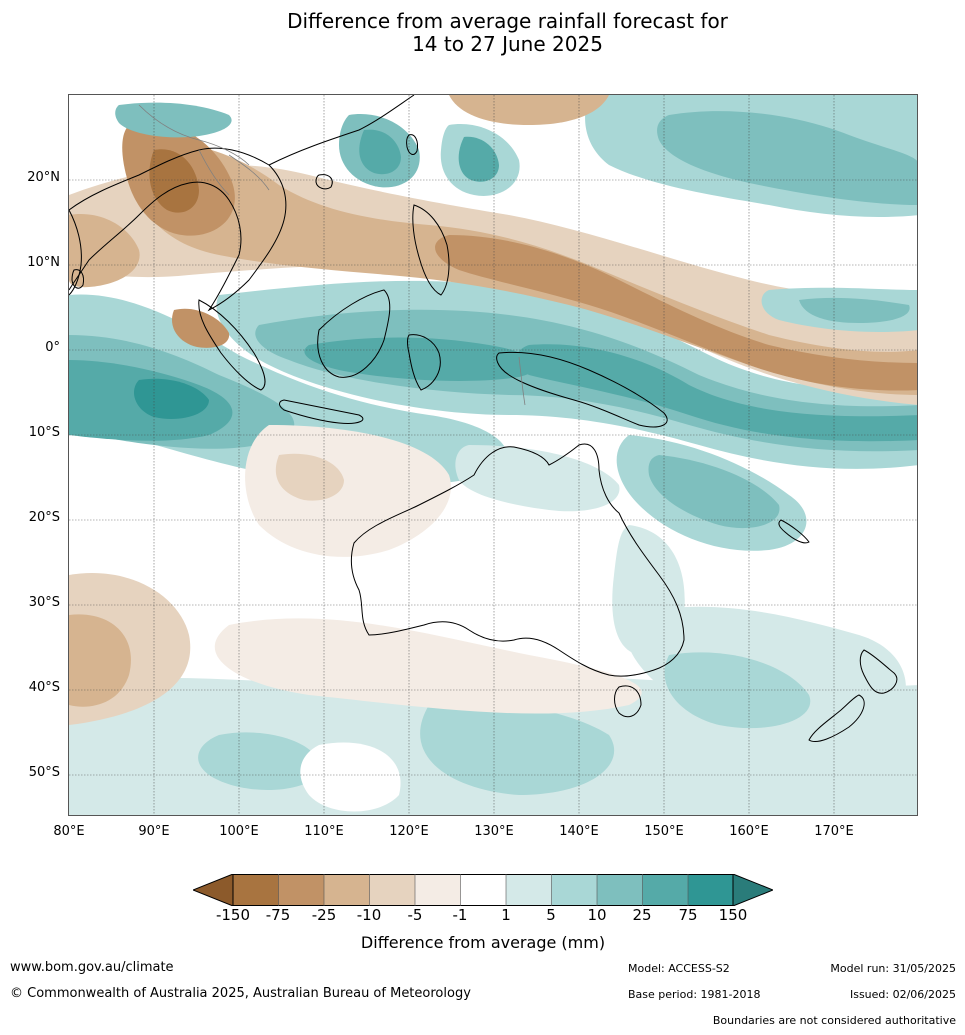 This screenshot has width=965, height=1035. Describe the element at coordinates (104, 251) in the screenshot. I see `bay-bengal-brown` at that location.